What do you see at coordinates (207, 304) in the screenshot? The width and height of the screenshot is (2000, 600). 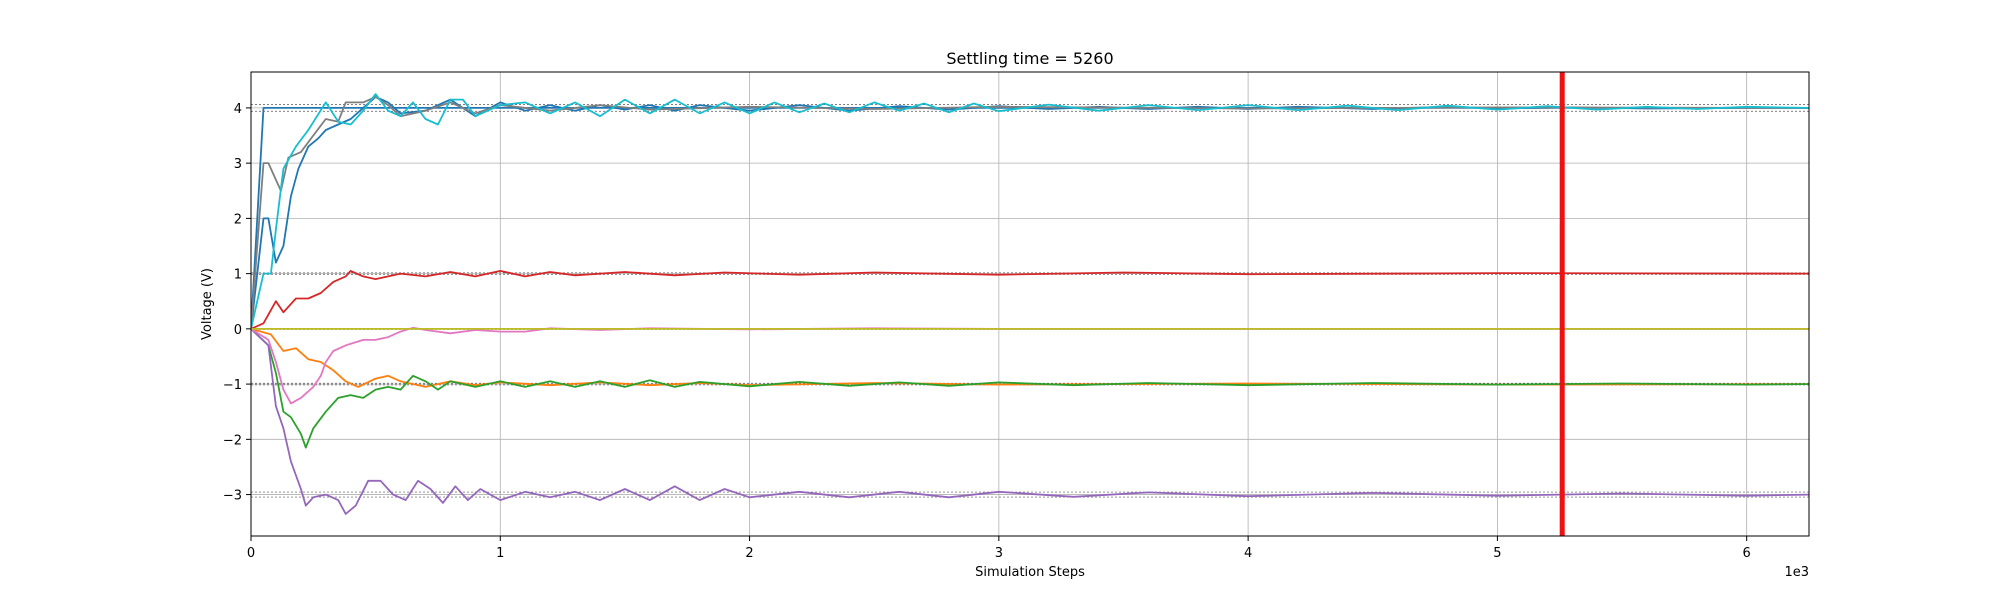 I see `y-axis-label: Voltage (V)` at bounding box center [207, 304].